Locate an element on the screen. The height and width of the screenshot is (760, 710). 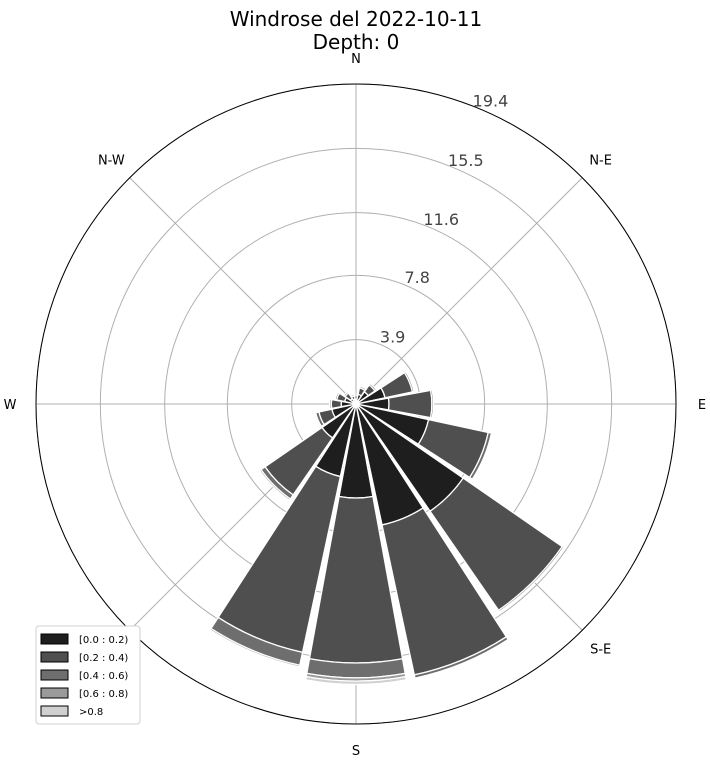
direction-label-s-e: S-E is located at coordinates (600, 650).